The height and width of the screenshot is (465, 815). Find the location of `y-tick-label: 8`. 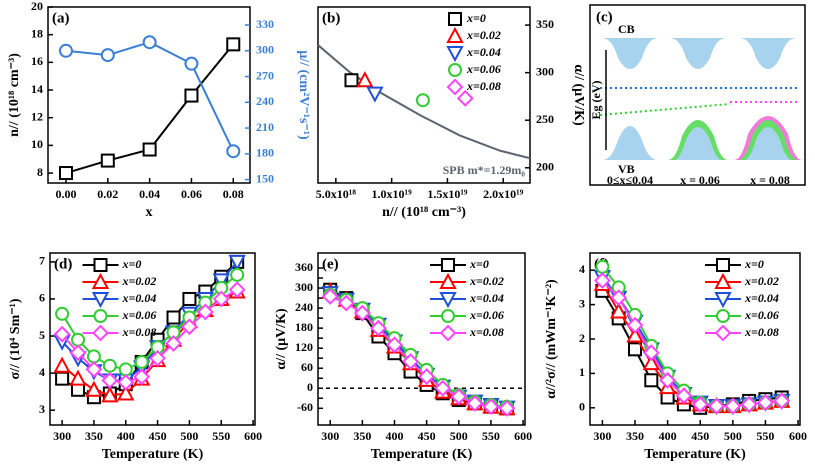

y-tick-label: 8 is located at coordinates (40, 172).